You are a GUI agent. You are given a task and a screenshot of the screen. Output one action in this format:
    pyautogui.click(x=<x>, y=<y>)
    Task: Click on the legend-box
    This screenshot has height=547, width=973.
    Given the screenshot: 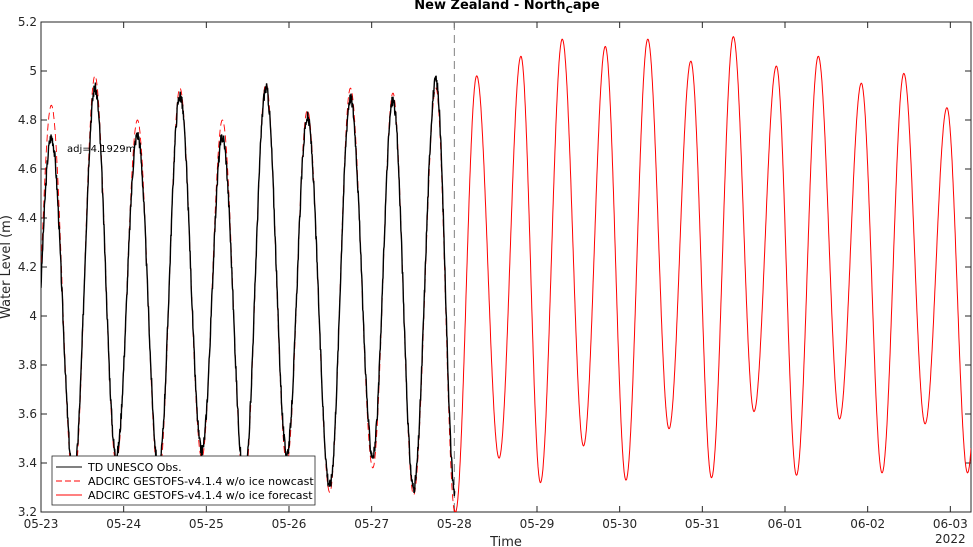 What is the action you would take?
    pyautogui.click(x=183, y=480)
    